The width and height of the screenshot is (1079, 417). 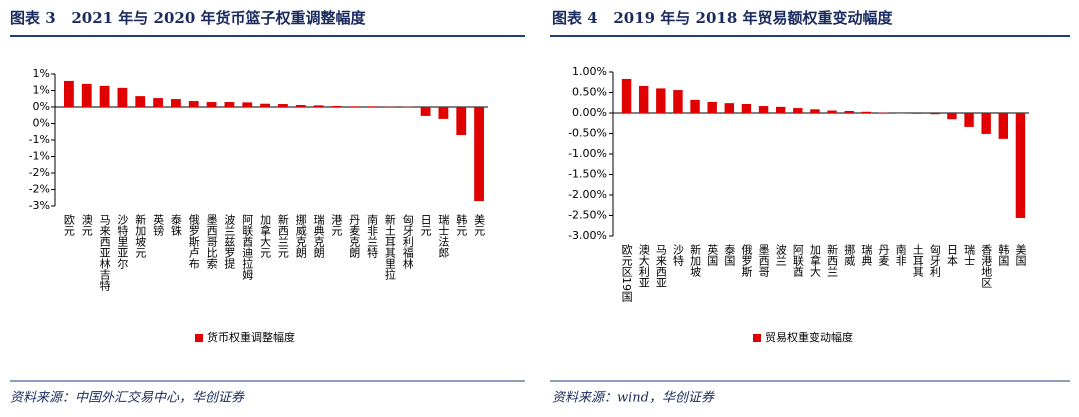 What do you see at coordinates (39, 156) in the screenshot?
I see `y-tick-label: -1%` at bounding box center [39, 156].